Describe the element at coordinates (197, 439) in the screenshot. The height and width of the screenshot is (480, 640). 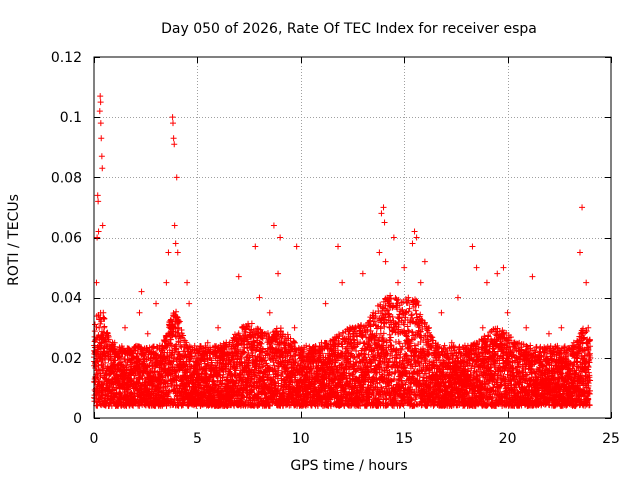
I see `x-tick-label: 5` at that location.